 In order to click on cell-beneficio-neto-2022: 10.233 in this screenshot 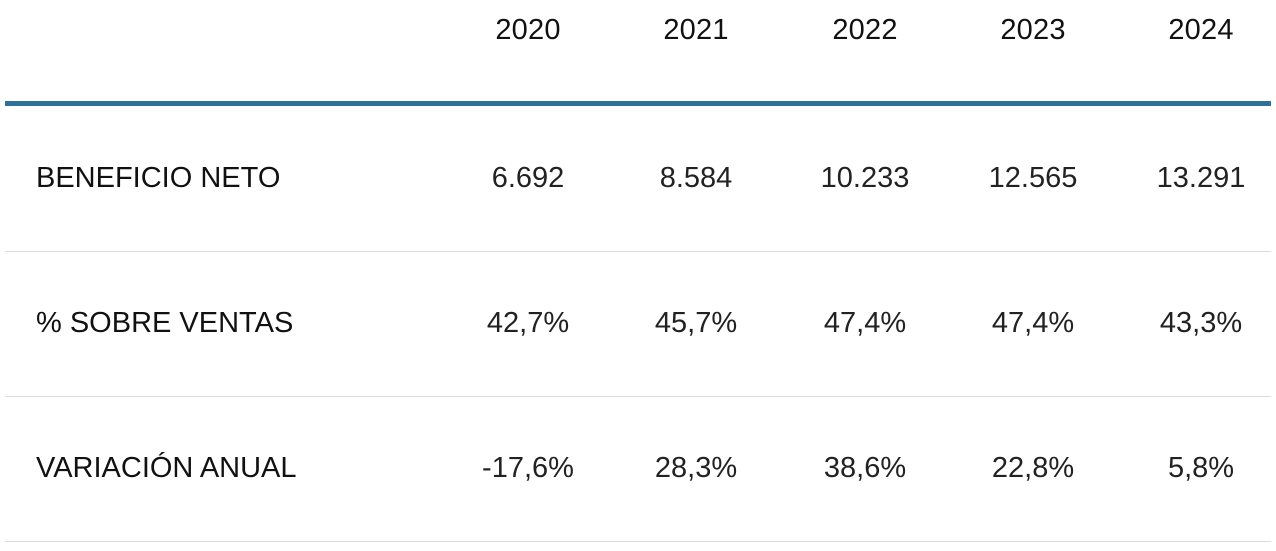, I will do `click(865, 178)`.